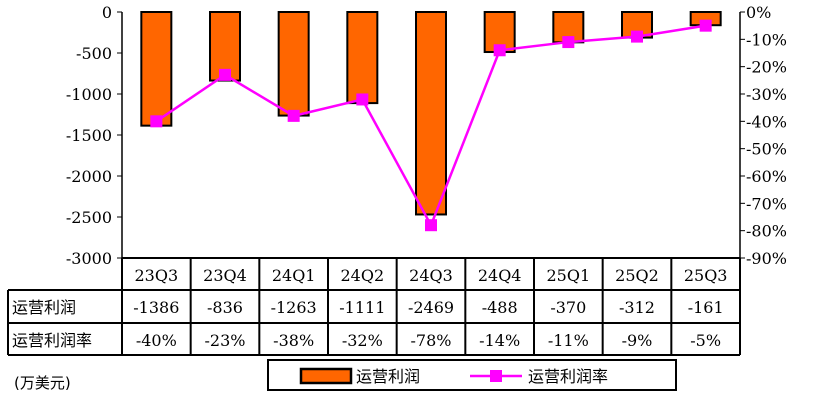 Image resolution: width=828 pixels, height=402 pixels. I want to click on bar-data-label: -312, so click(637, 307).